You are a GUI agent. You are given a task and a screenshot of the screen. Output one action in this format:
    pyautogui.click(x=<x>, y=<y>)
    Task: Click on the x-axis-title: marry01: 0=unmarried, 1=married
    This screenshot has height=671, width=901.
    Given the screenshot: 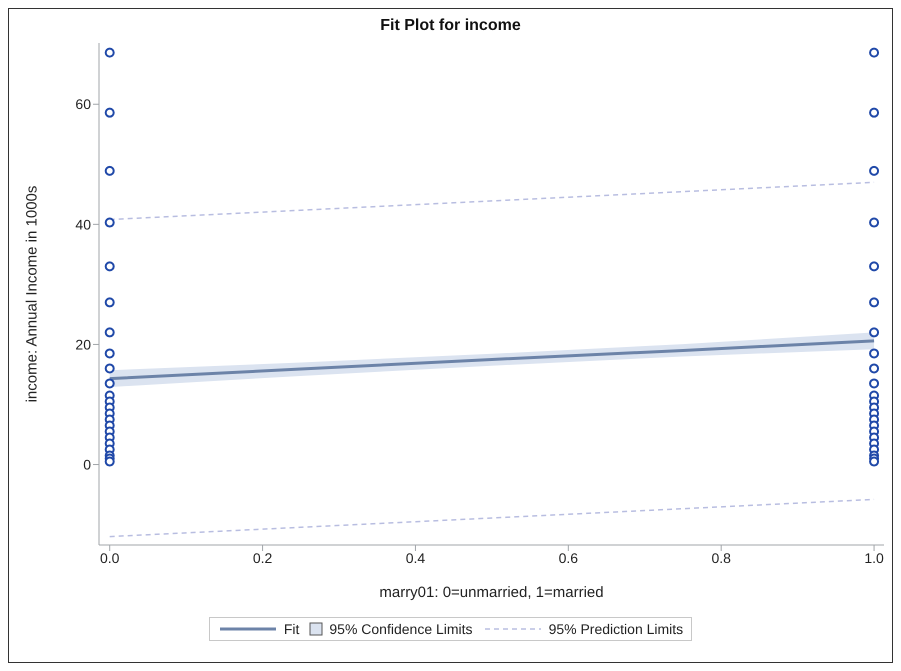 What is the action you would take?
    pyautogui.click(x=491, y=592)
    